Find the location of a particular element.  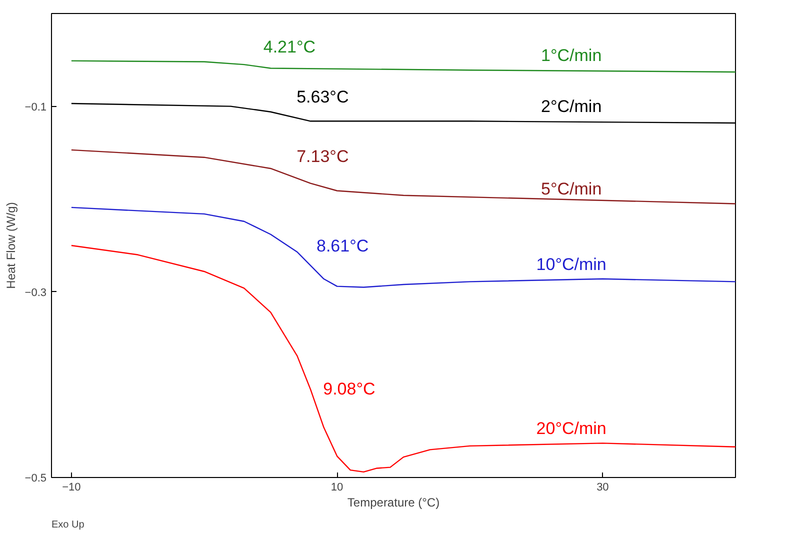

series-label: 10°C/min is located at coordinates (571, 264).